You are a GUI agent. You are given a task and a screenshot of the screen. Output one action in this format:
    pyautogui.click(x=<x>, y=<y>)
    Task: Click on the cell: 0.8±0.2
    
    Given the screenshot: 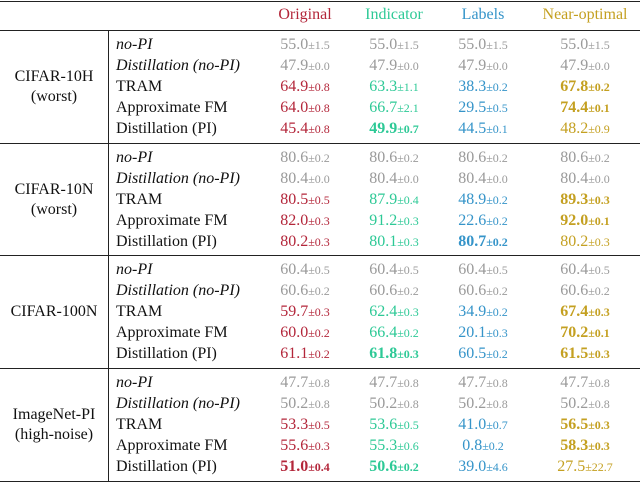 What is the action you would take?
    pyautogui.click(x=483, y=446)
    